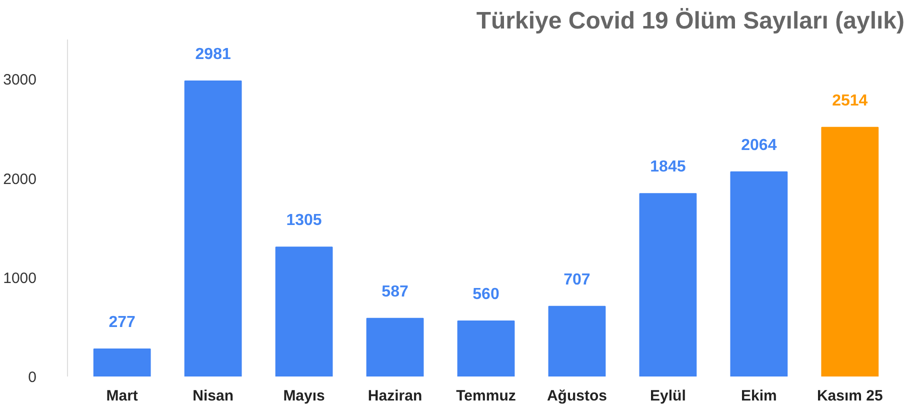 This screenshot has height=416, width=914. I want to click on data-label: 707, so click(577, 279).